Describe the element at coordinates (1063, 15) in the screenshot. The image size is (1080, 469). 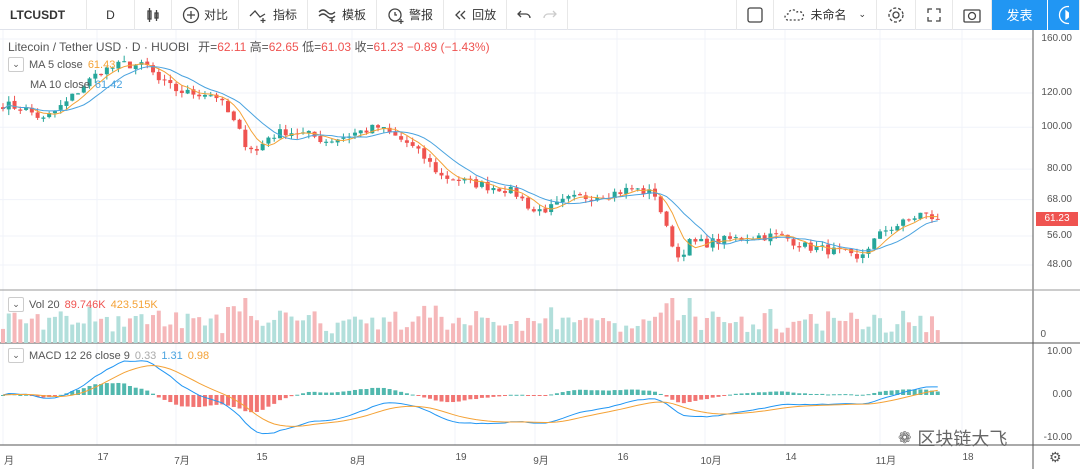
I see `play-button` at that location.